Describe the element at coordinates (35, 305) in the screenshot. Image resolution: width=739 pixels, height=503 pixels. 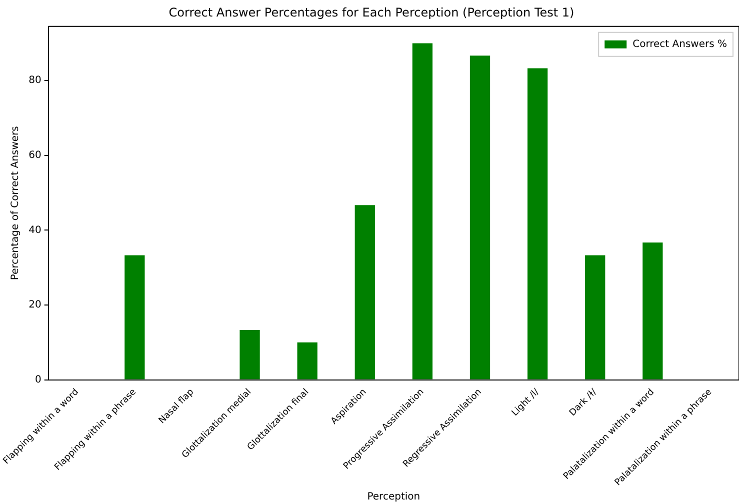
I see `y-tick-label: 20` at that location.